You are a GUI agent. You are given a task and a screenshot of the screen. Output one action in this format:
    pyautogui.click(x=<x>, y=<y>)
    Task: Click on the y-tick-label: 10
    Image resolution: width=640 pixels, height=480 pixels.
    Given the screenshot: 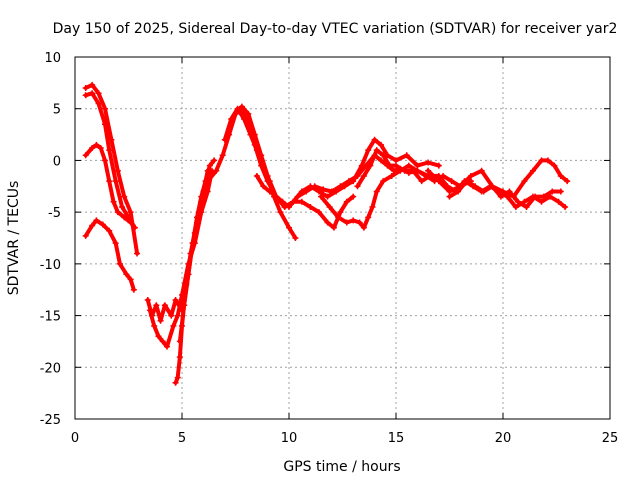 What is the action you would take?
    pyautogui.click(x=52, y=58)
    